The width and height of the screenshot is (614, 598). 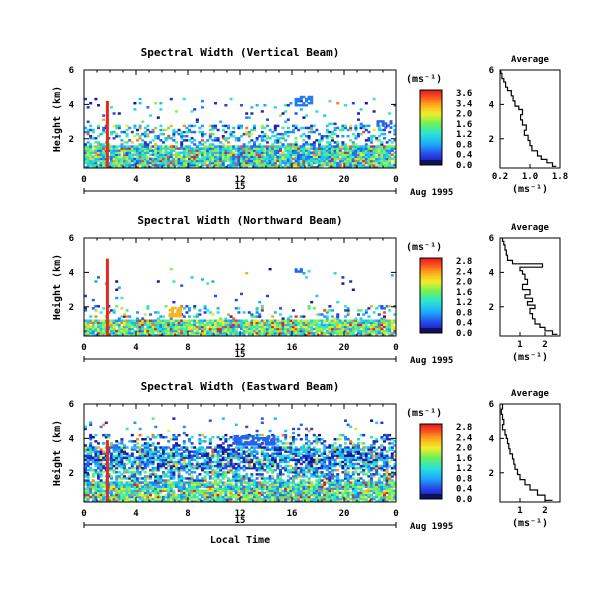 I want to click on colorbar-segment, so click(x=431, y=117).